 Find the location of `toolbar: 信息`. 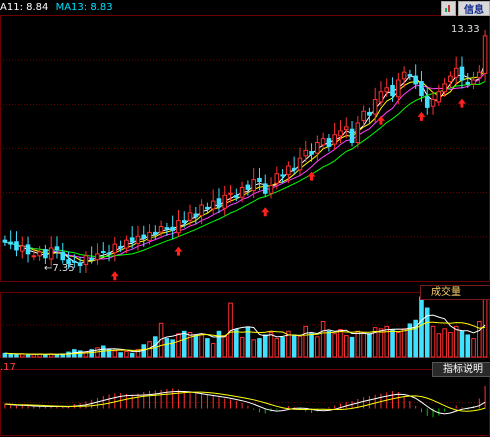

toolbar: 信息 is located at coordinates (465, 8).